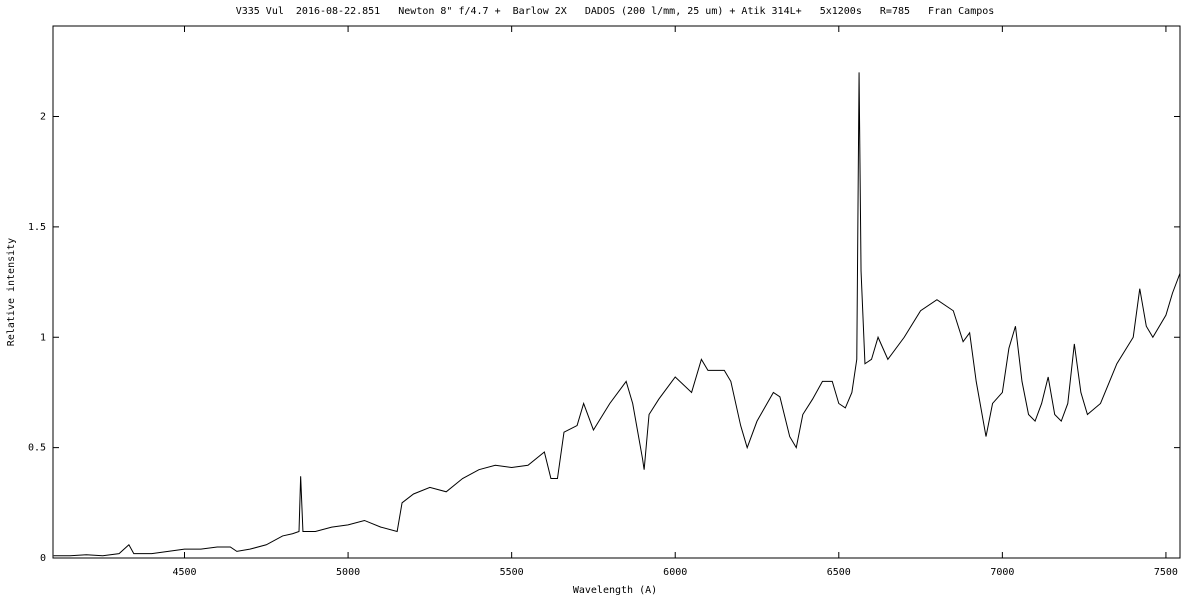 This screenshot has width=1200, height=604. What do you see at coordinates (43, 558) in the screenshot?
I see `y-tick-label: 0` at bounding box center [43, 558].